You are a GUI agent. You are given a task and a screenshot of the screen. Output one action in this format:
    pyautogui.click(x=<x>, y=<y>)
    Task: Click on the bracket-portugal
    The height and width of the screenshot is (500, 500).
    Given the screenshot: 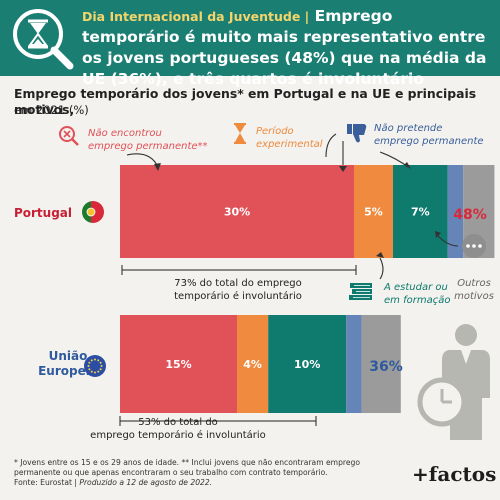 What is the action you would take?
    pyautogui.click(x=239, y=270)
    